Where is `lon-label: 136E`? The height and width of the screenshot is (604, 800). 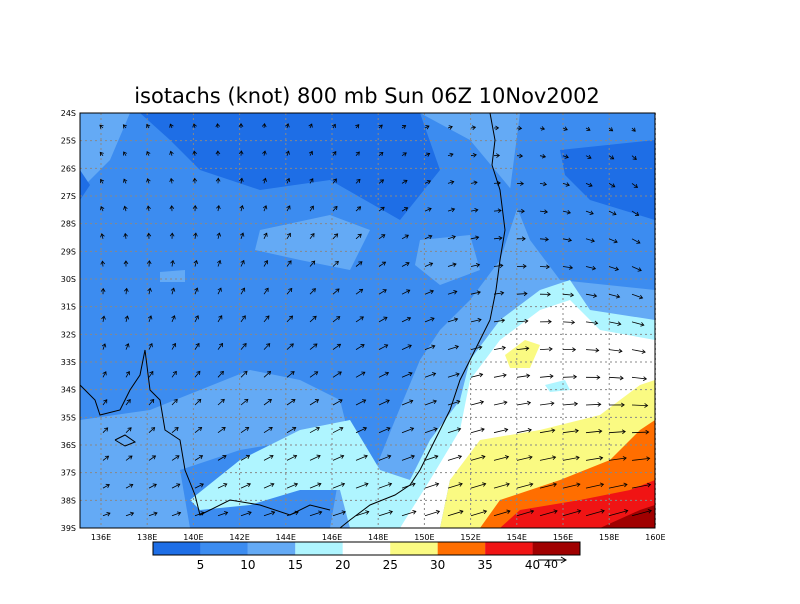
lon-label: 136E is located at coordinates (101, 537).